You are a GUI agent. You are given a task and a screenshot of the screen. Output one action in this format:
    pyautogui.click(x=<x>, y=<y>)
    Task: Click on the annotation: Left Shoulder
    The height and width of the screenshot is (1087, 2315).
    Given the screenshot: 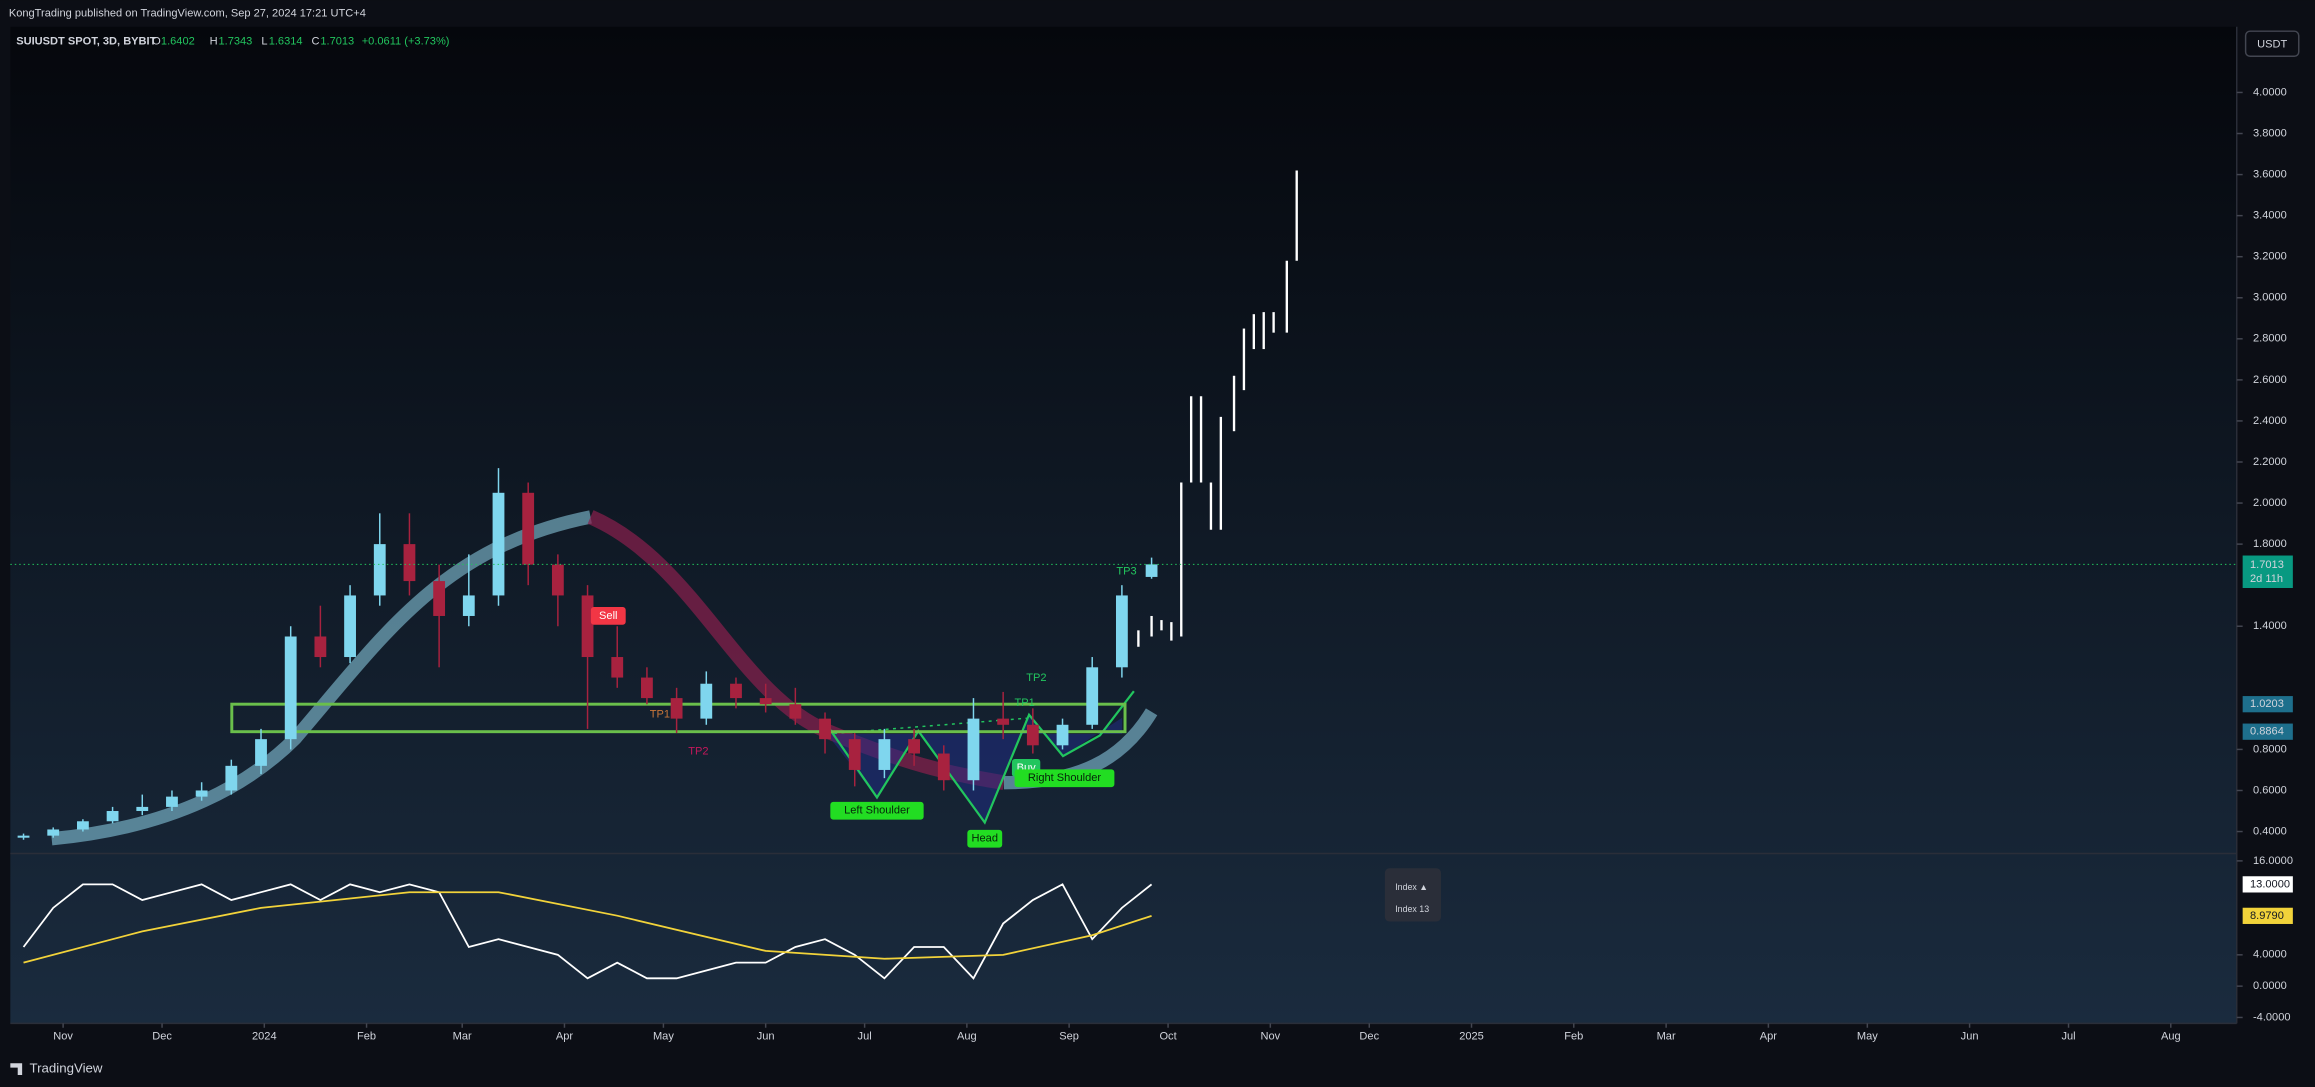 What is the action you would take?
    pyautogui.click(x=877, y=811)
    